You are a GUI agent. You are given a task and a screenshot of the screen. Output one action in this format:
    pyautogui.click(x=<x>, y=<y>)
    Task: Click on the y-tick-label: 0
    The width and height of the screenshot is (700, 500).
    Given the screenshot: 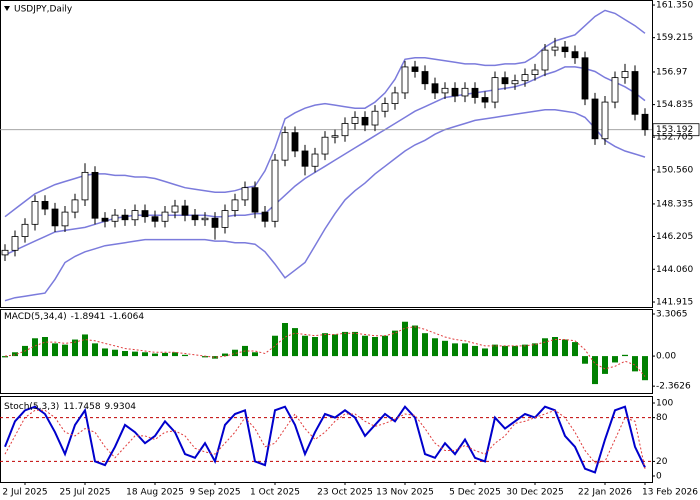 What is the action you would take?
    pyautogui.click(x=659, y=477)
    